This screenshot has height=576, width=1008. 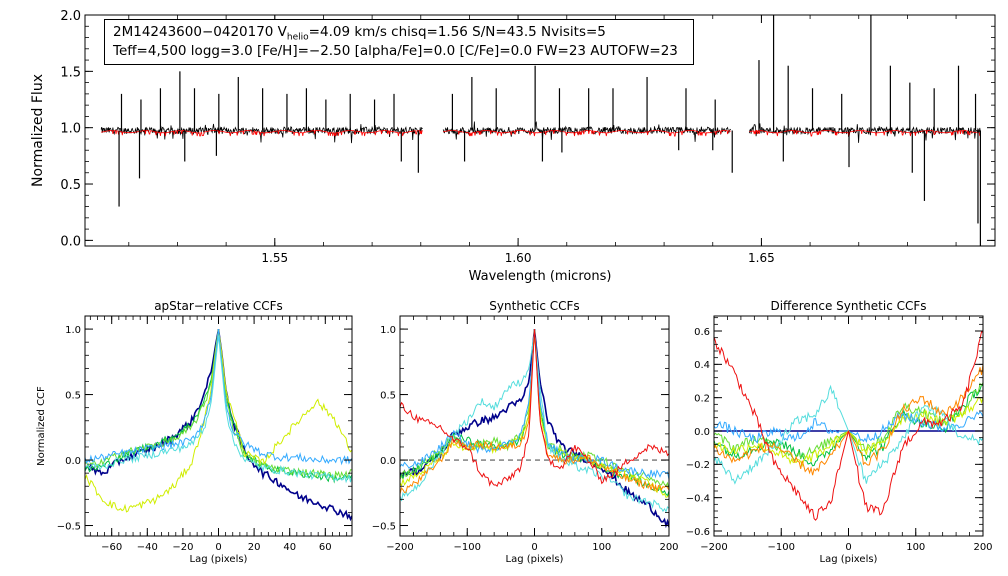 I want to click on y-tick-label: 1.5, so click(x=70, y=72).